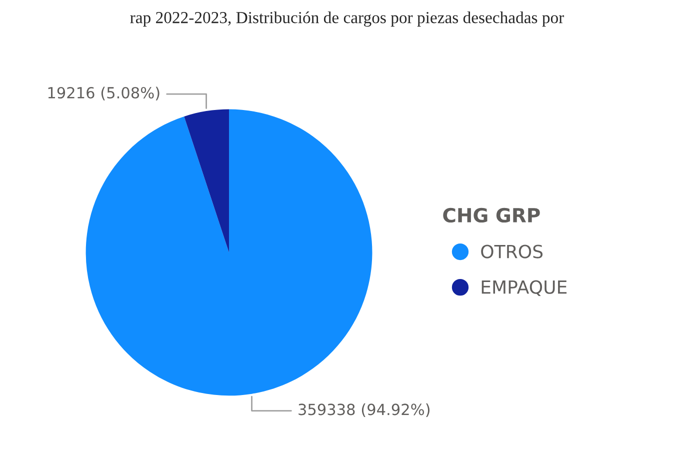  Describe the element at coordinates (347, 19) in the screenshot. I see `chart-title: rap 2022-2023, Distribución de cargos por piezas desechadas por` at that location.